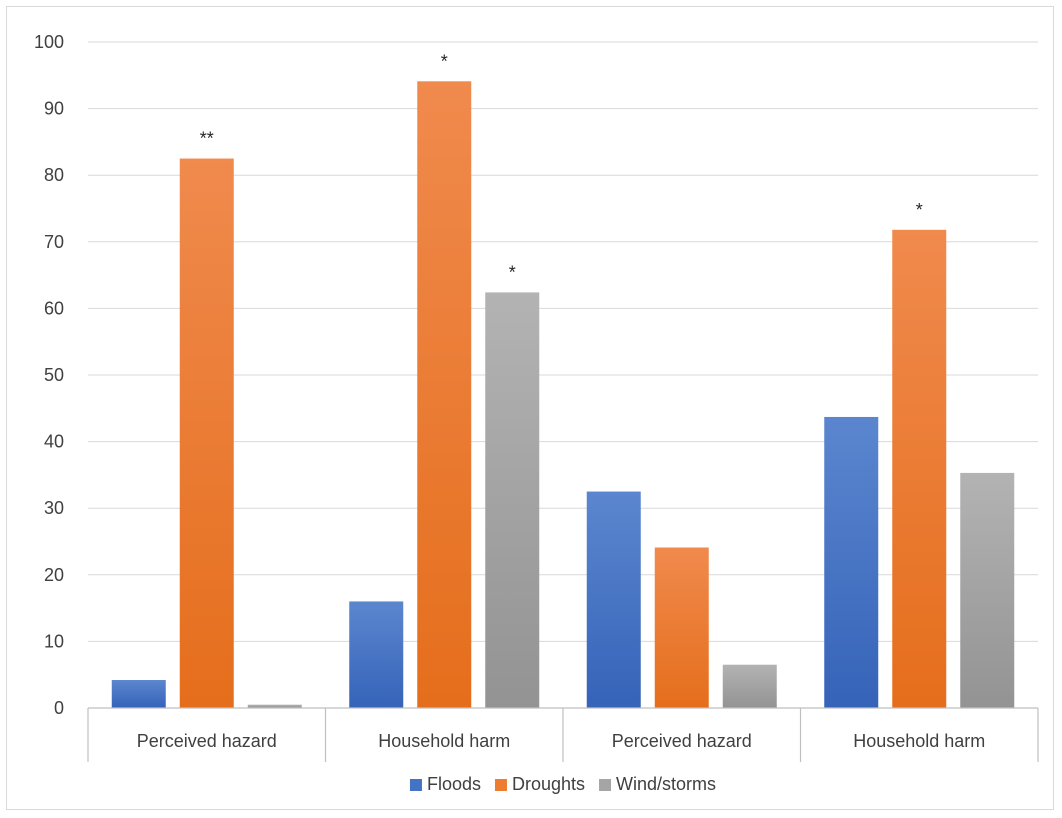  I want to click on legend: Floods Droughts Wind/storms, so click(562, 784).